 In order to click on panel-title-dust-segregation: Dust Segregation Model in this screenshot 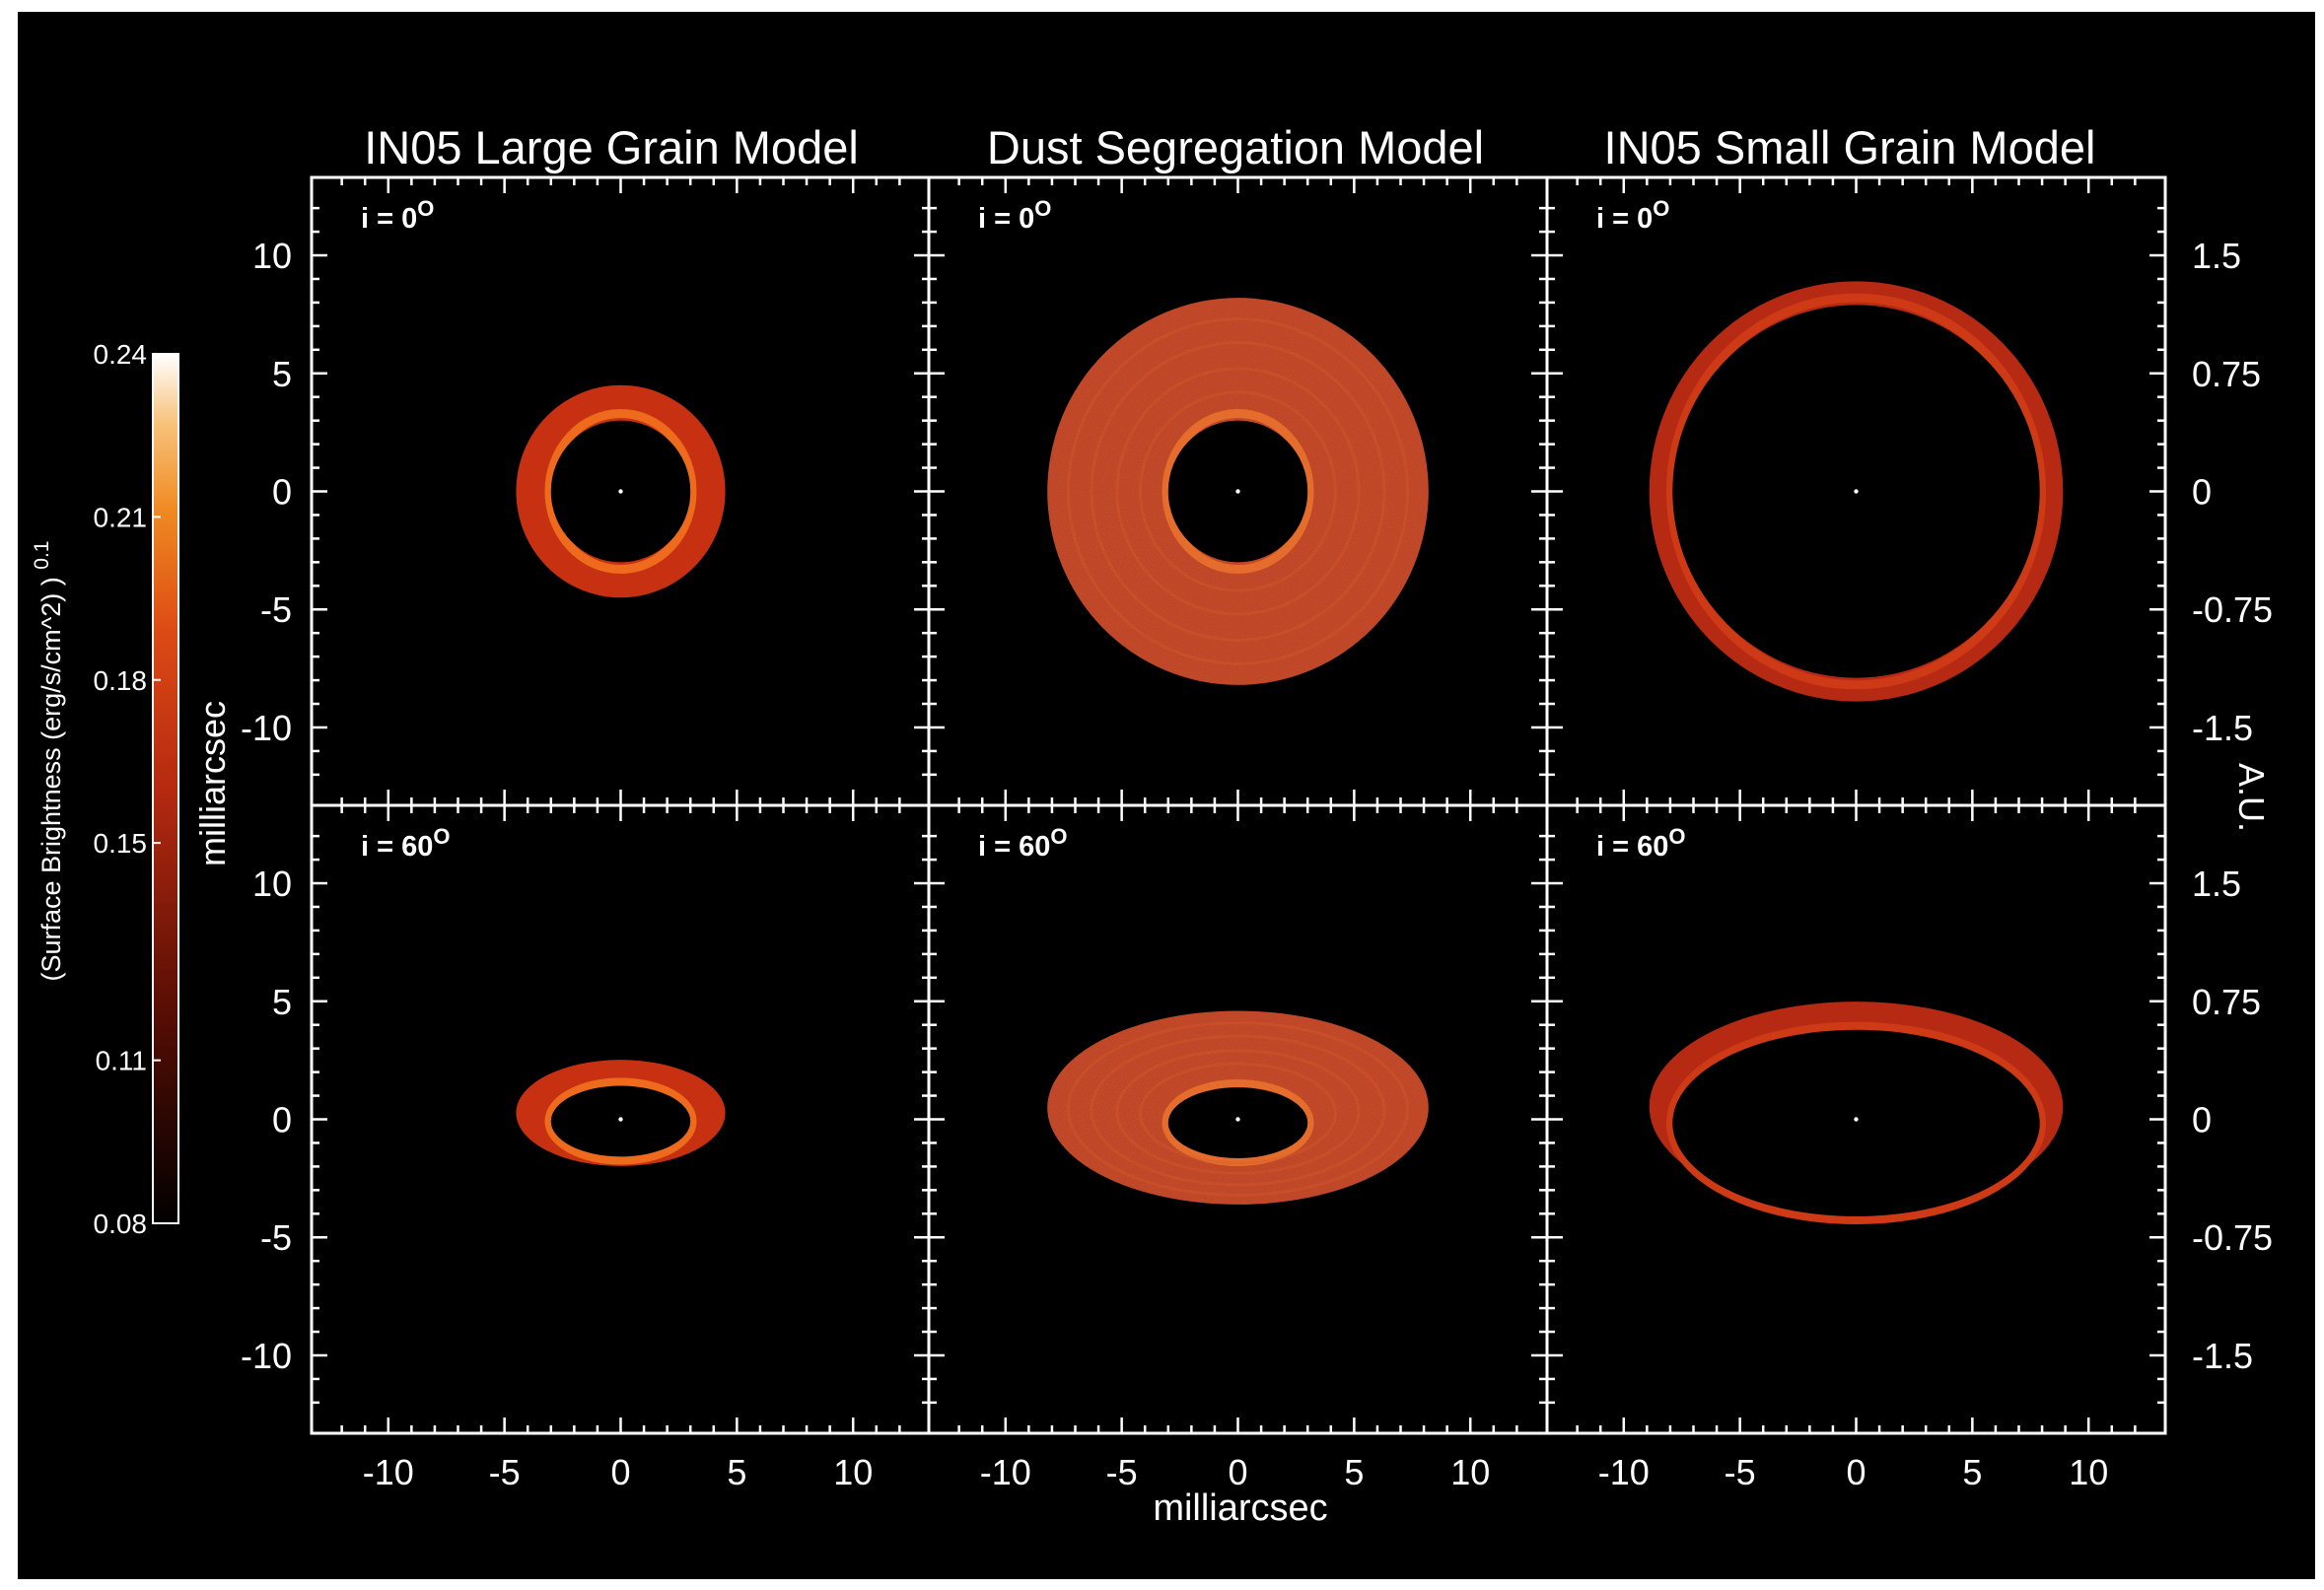, I will do `click(1235, 147)`.